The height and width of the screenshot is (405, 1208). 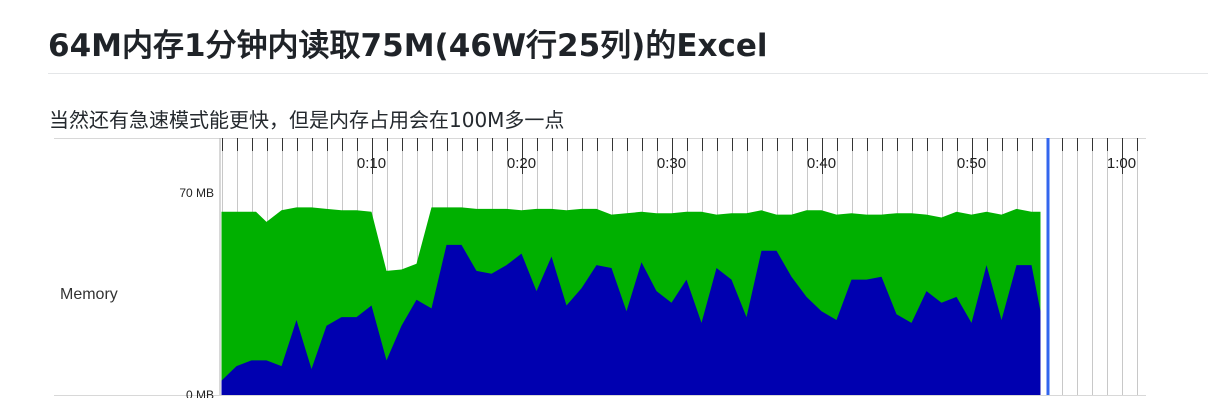 What do you see at coordinates (307, 120) in the screenshot?
I see `page-subtitle: 当然还有急速模式能更快，但是内存占用会在100M多一点` at bounding box center [307, 120].